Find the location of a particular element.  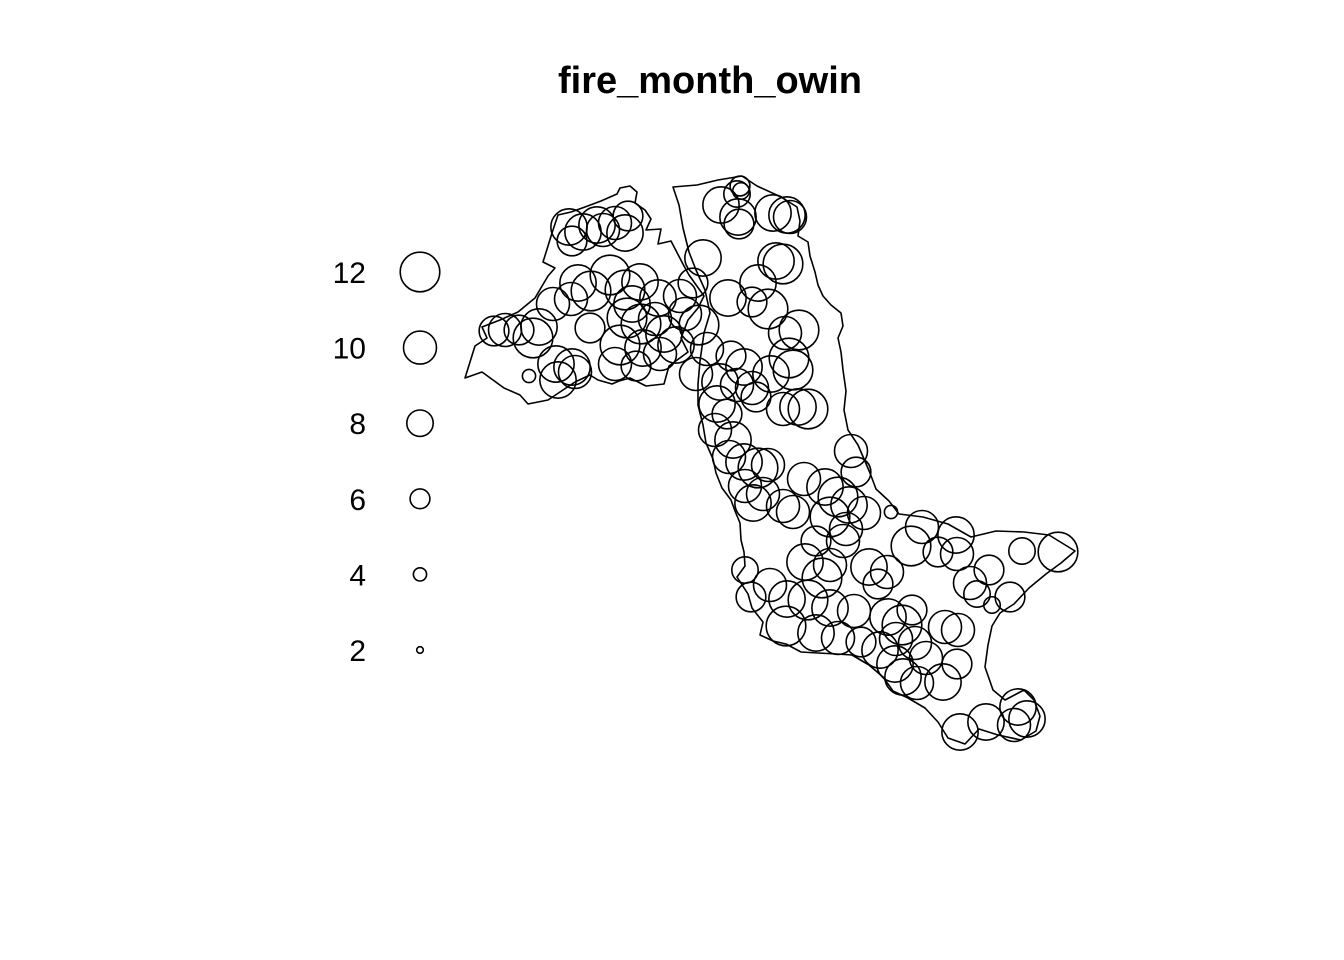

legend: 12 10 8 6 4 2 is located at coordinates (387, 459).